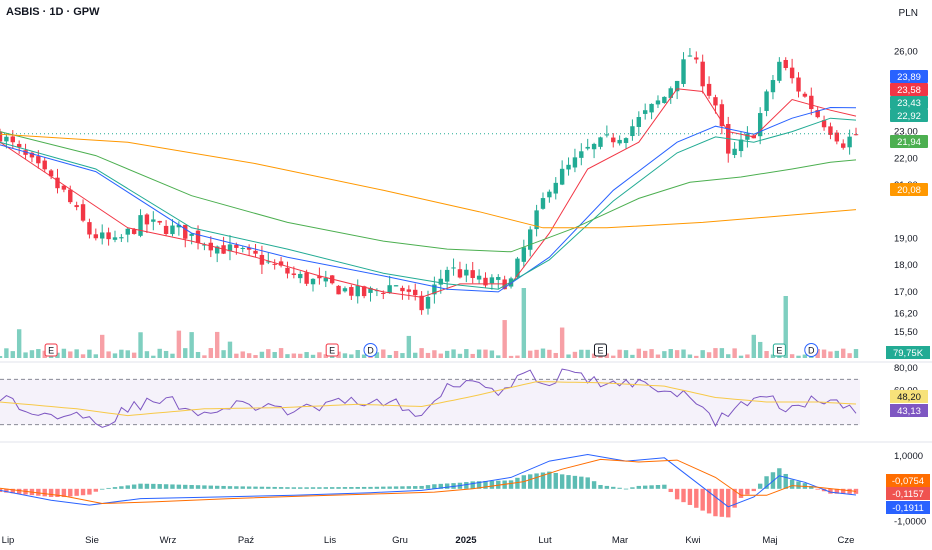 Image resolution: width=932 pixels, height=550 pixels. I want to click on ma-value-badge: 23,58, so click(909, 89).